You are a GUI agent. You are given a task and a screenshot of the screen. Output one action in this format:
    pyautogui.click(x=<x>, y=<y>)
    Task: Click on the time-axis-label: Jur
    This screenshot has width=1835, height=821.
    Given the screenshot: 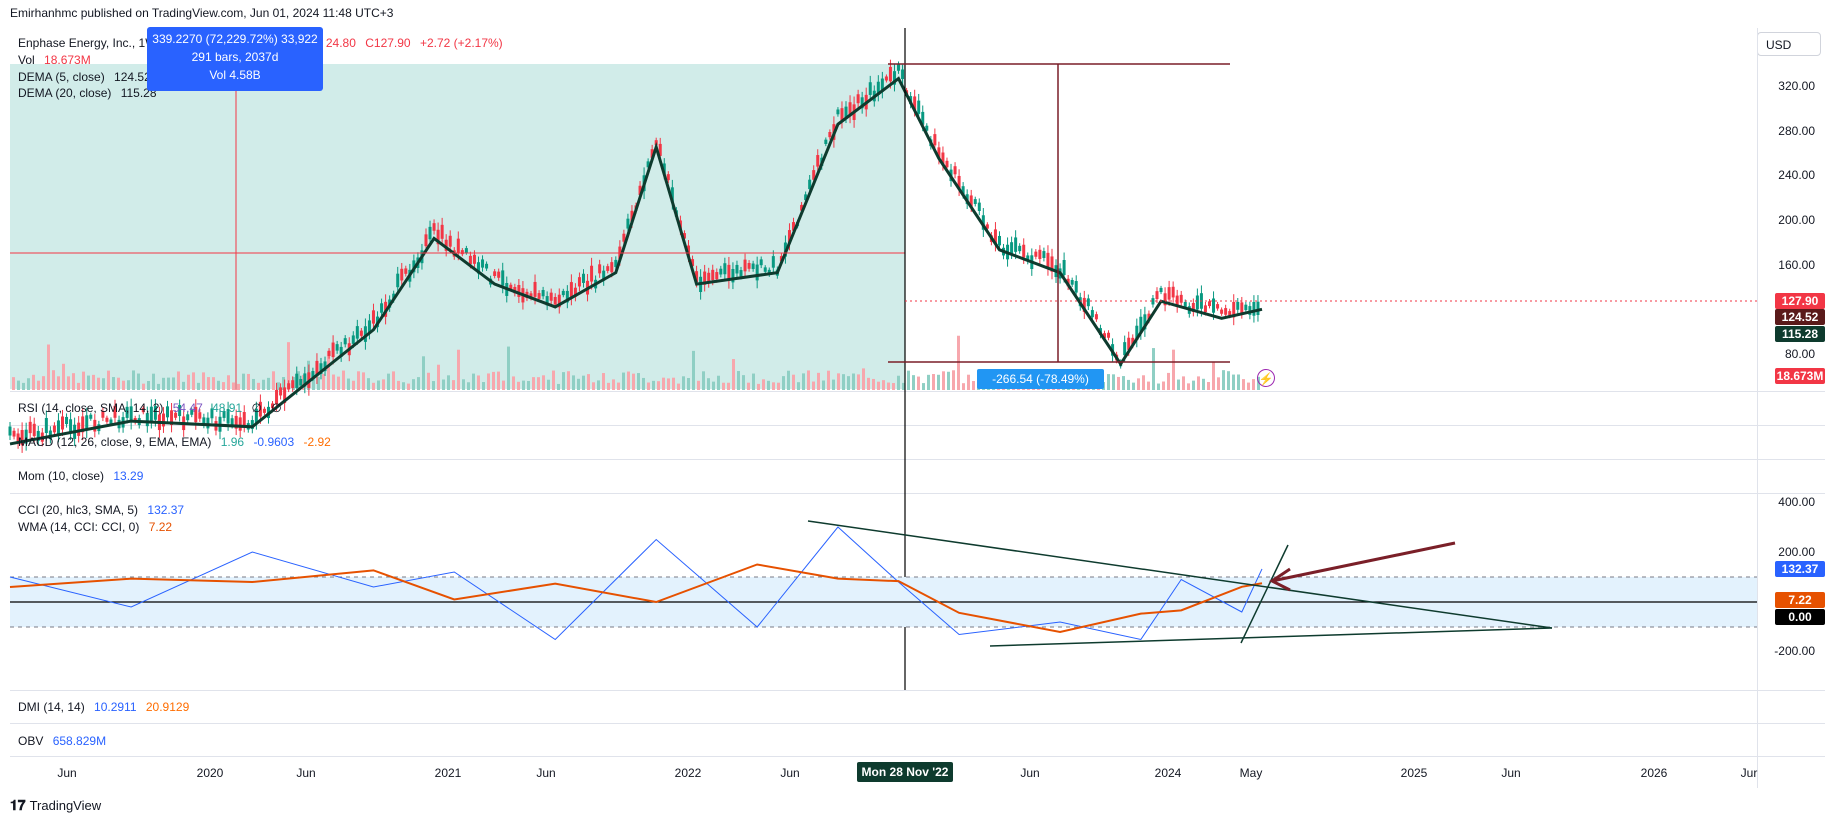 What is the action you would take?
    pyautogui.click(x=1749, y=773)
    